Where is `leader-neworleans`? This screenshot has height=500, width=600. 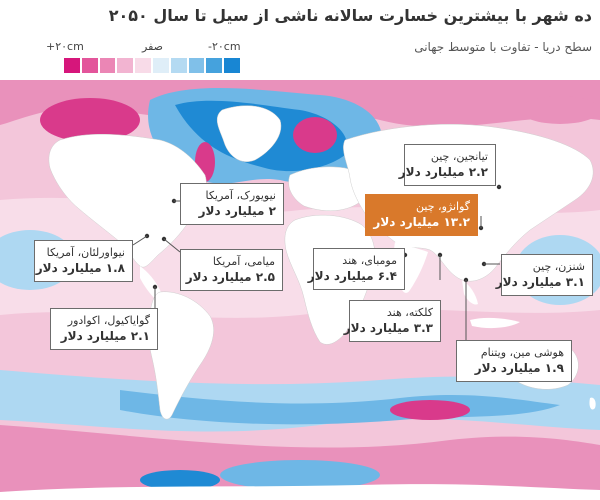
leader-neworleans is located at coordinates (140, 240).